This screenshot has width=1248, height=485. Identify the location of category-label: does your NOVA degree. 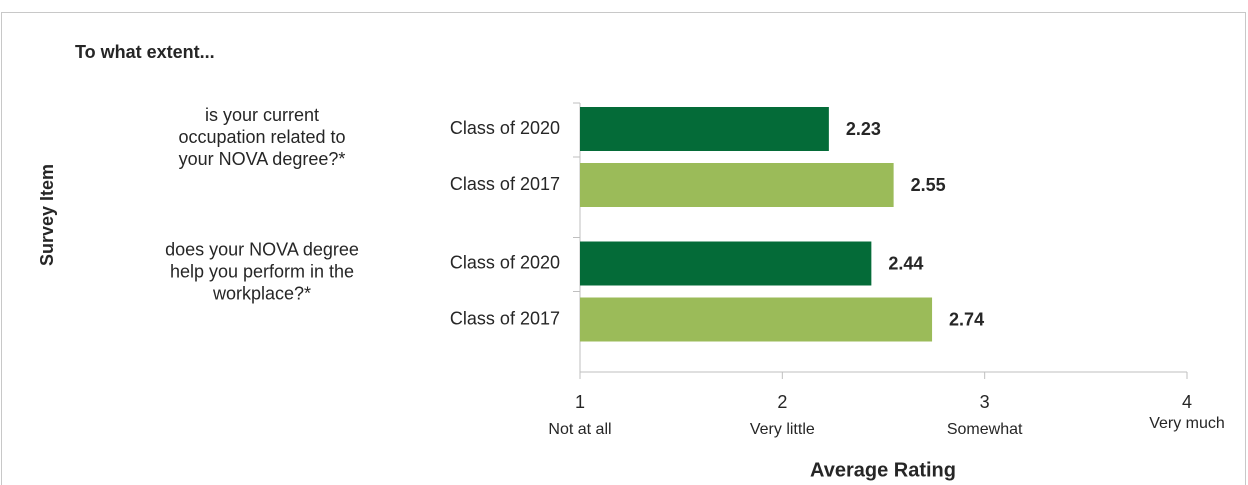
(262, 249).